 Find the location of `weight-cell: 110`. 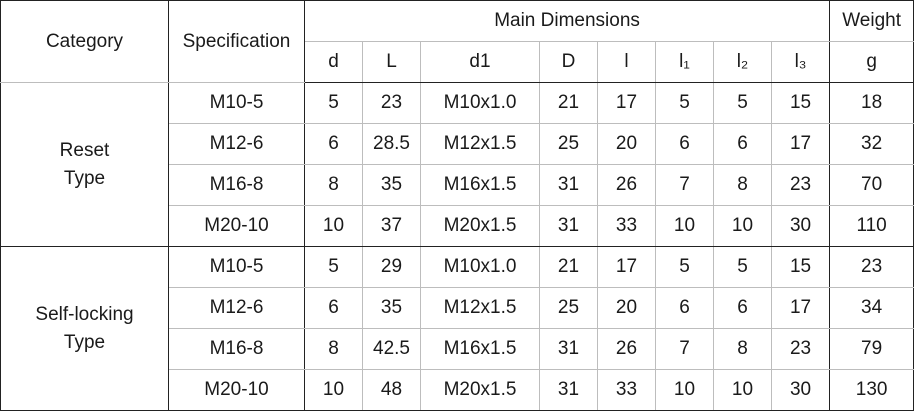

weight-cell: 110 is located at coordinates (871, 226).